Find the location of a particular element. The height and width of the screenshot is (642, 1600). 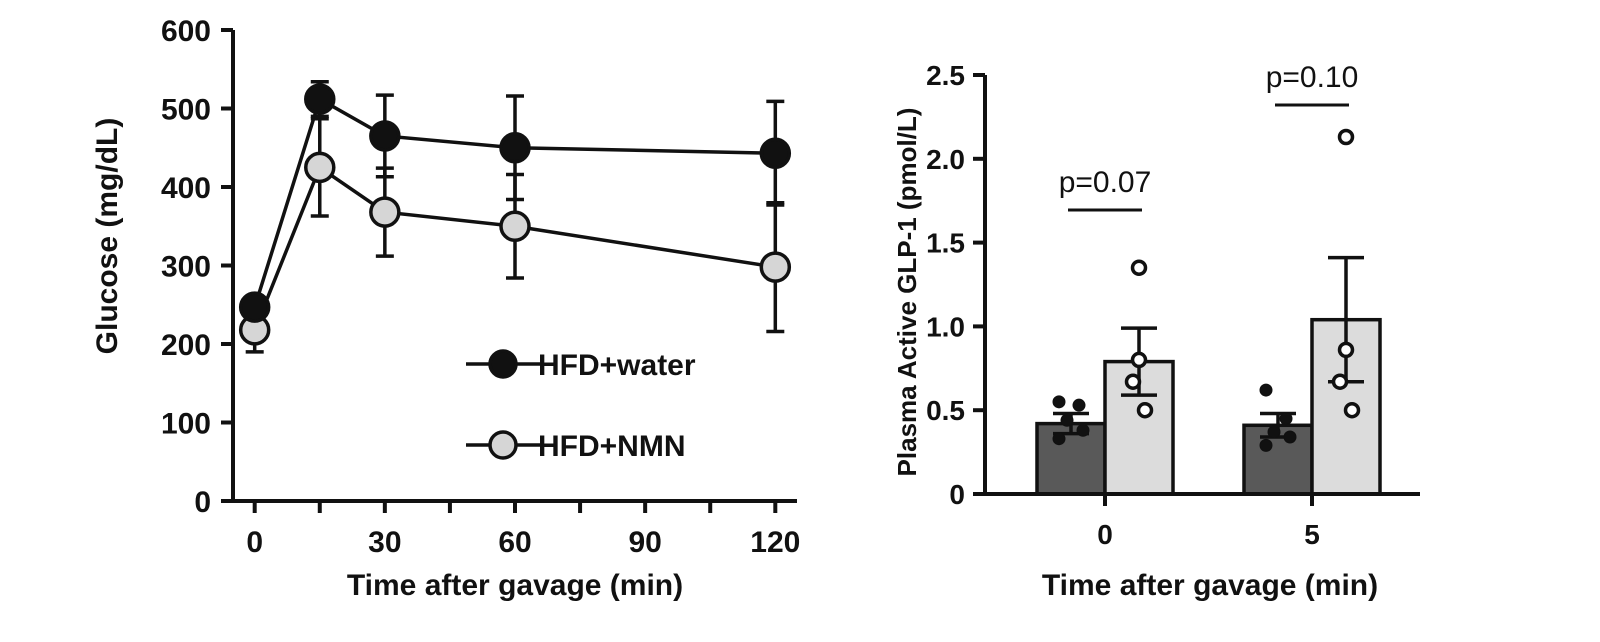

left-y-tick-label: 200 is located at coordinates (186, 345).